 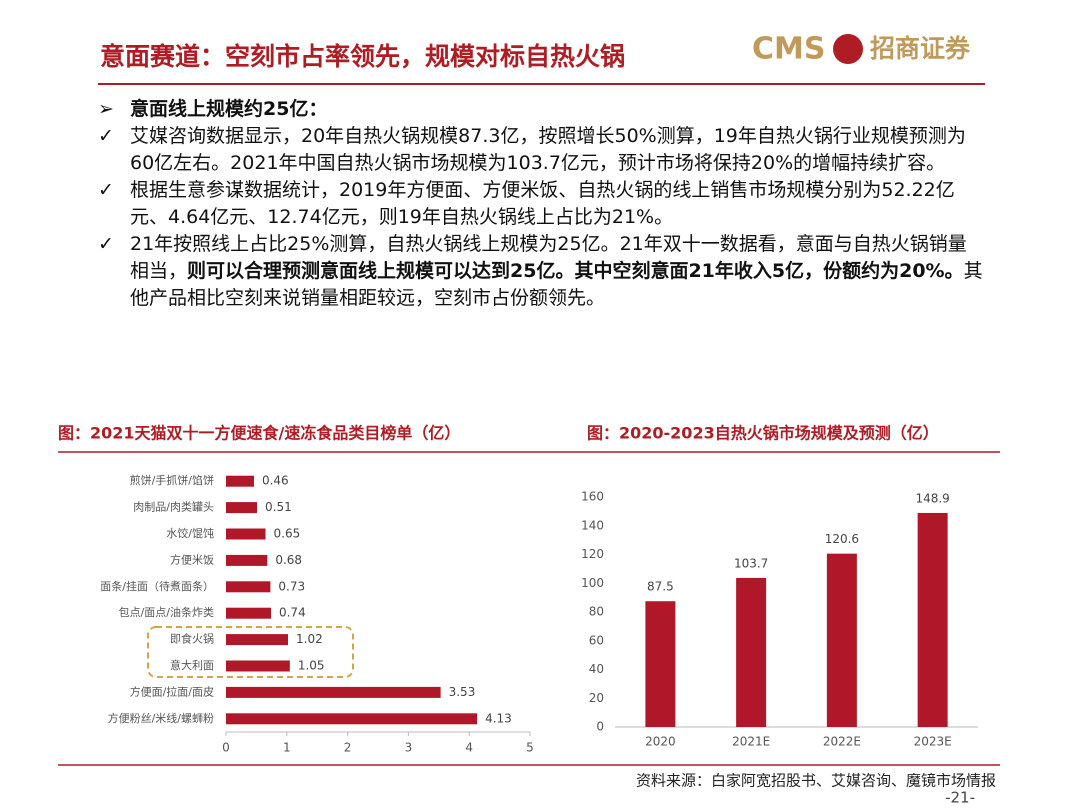 What do you see at coordinates (278, 507) in the screenshot?
I see `value-label: 0.51` at bounding box center [278, 507].